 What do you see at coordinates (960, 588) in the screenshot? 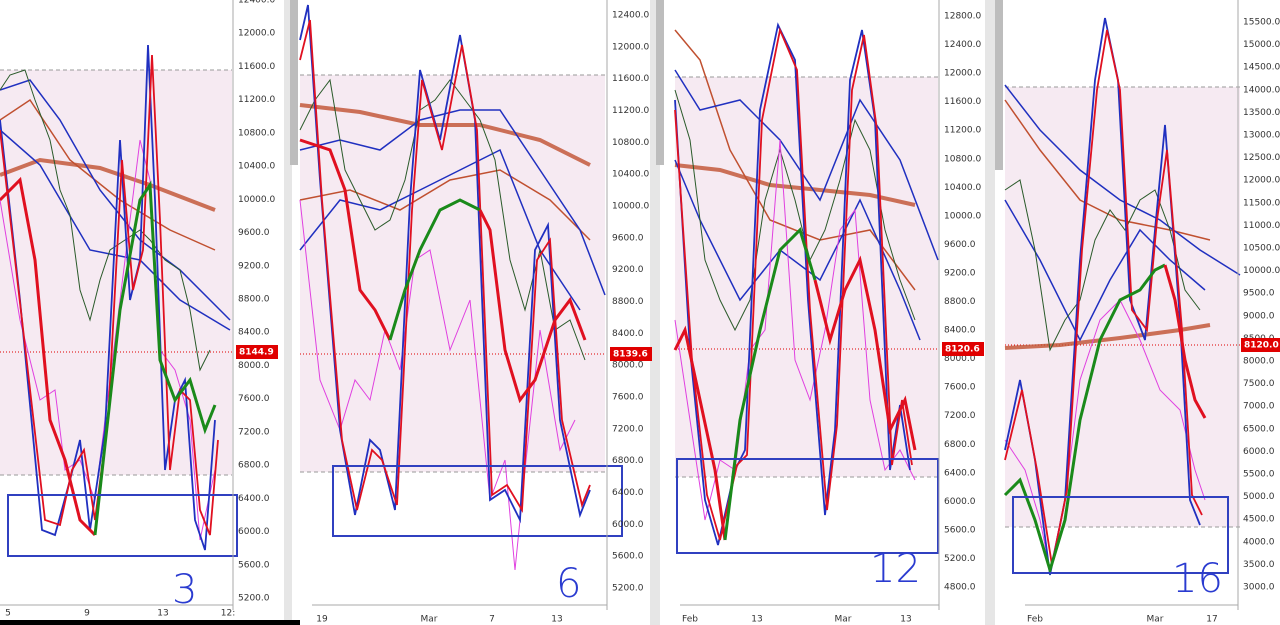
I see `price-label: 4800.0` at bounding box center [960, 588].